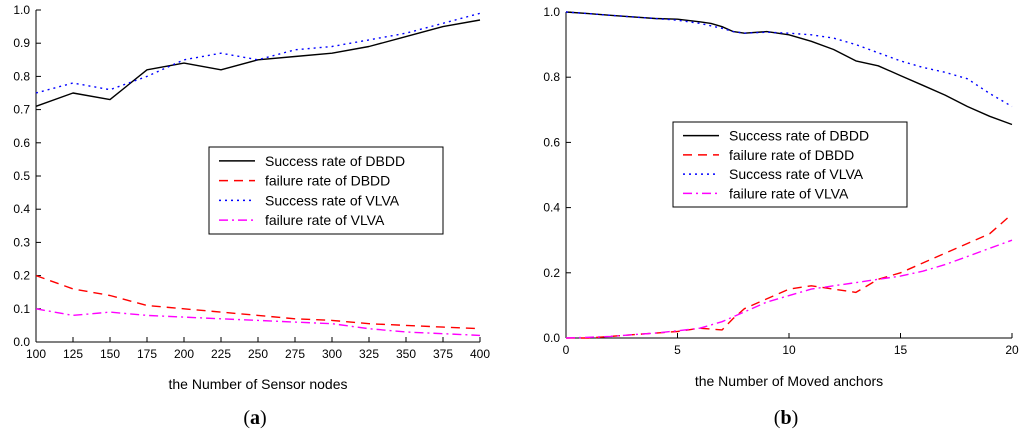 The image size is (1024, 434). Describe the element at coordinates (901, 350) in the screenshot. I see `panel-b-x-tick-label: 15` at that location.